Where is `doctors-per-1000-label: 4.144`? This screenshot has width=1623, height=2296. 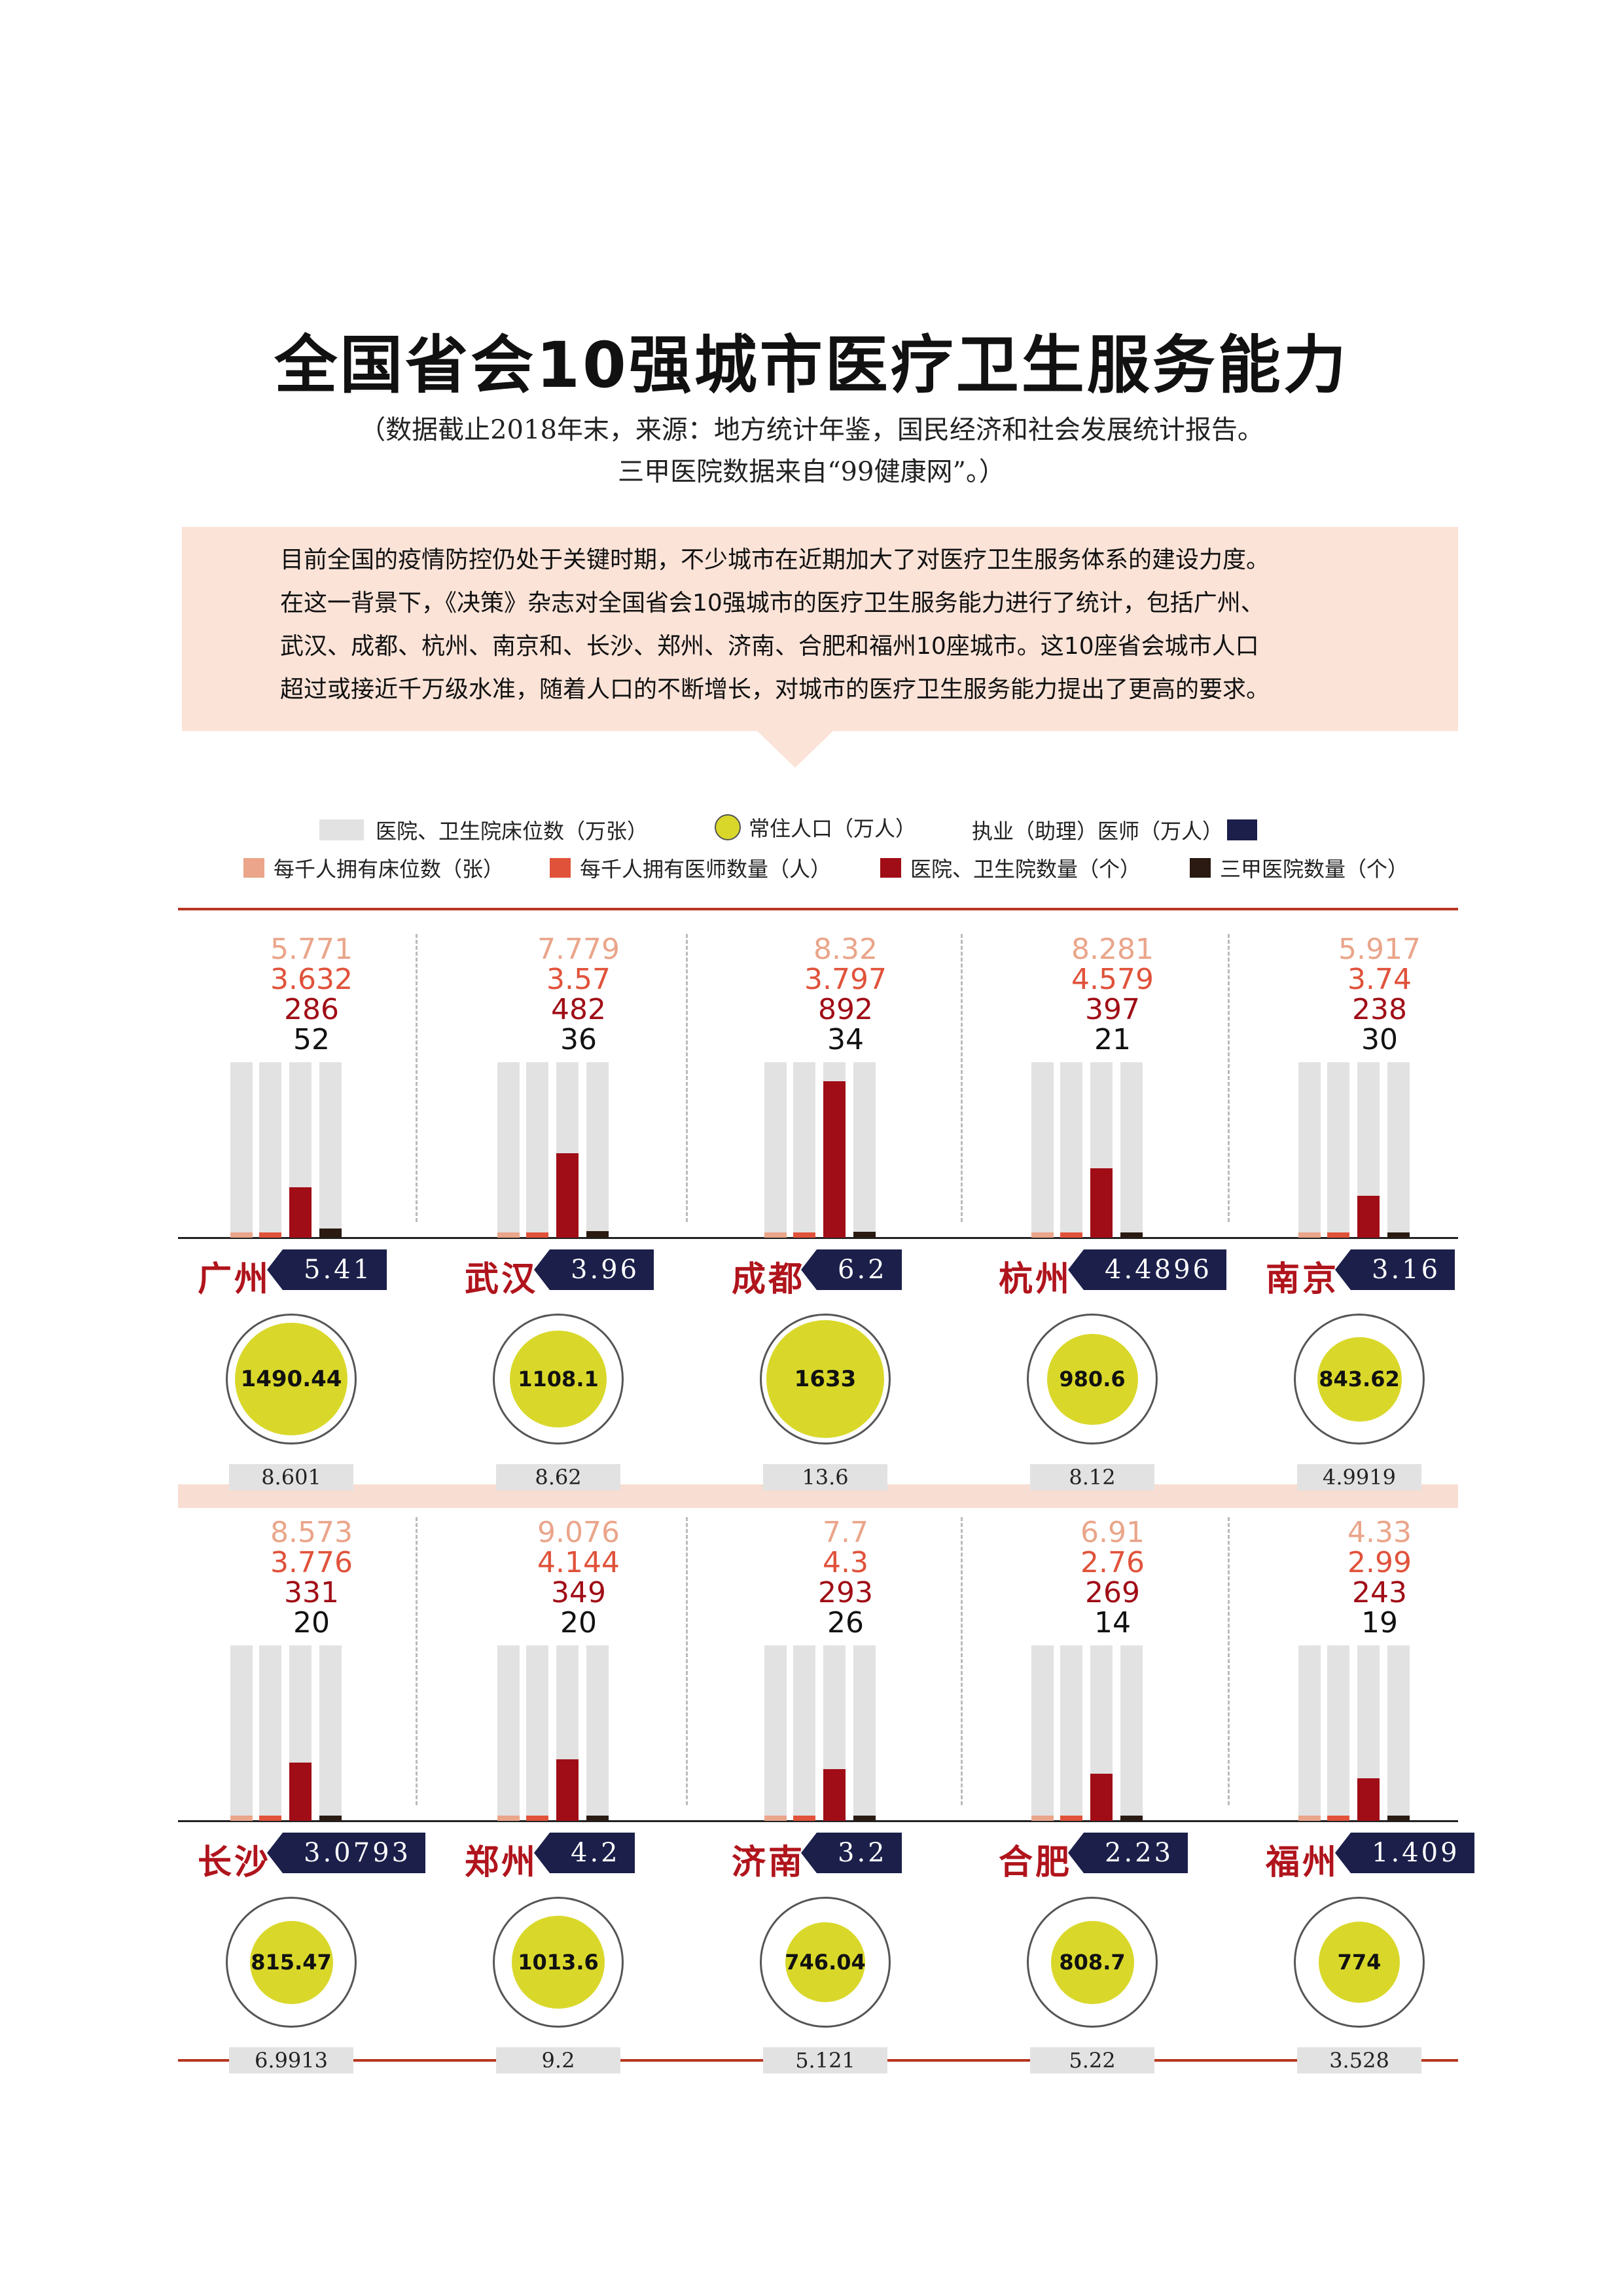
doctors-per-1000-label: 4.144 is located at coordinates (578, 1562).